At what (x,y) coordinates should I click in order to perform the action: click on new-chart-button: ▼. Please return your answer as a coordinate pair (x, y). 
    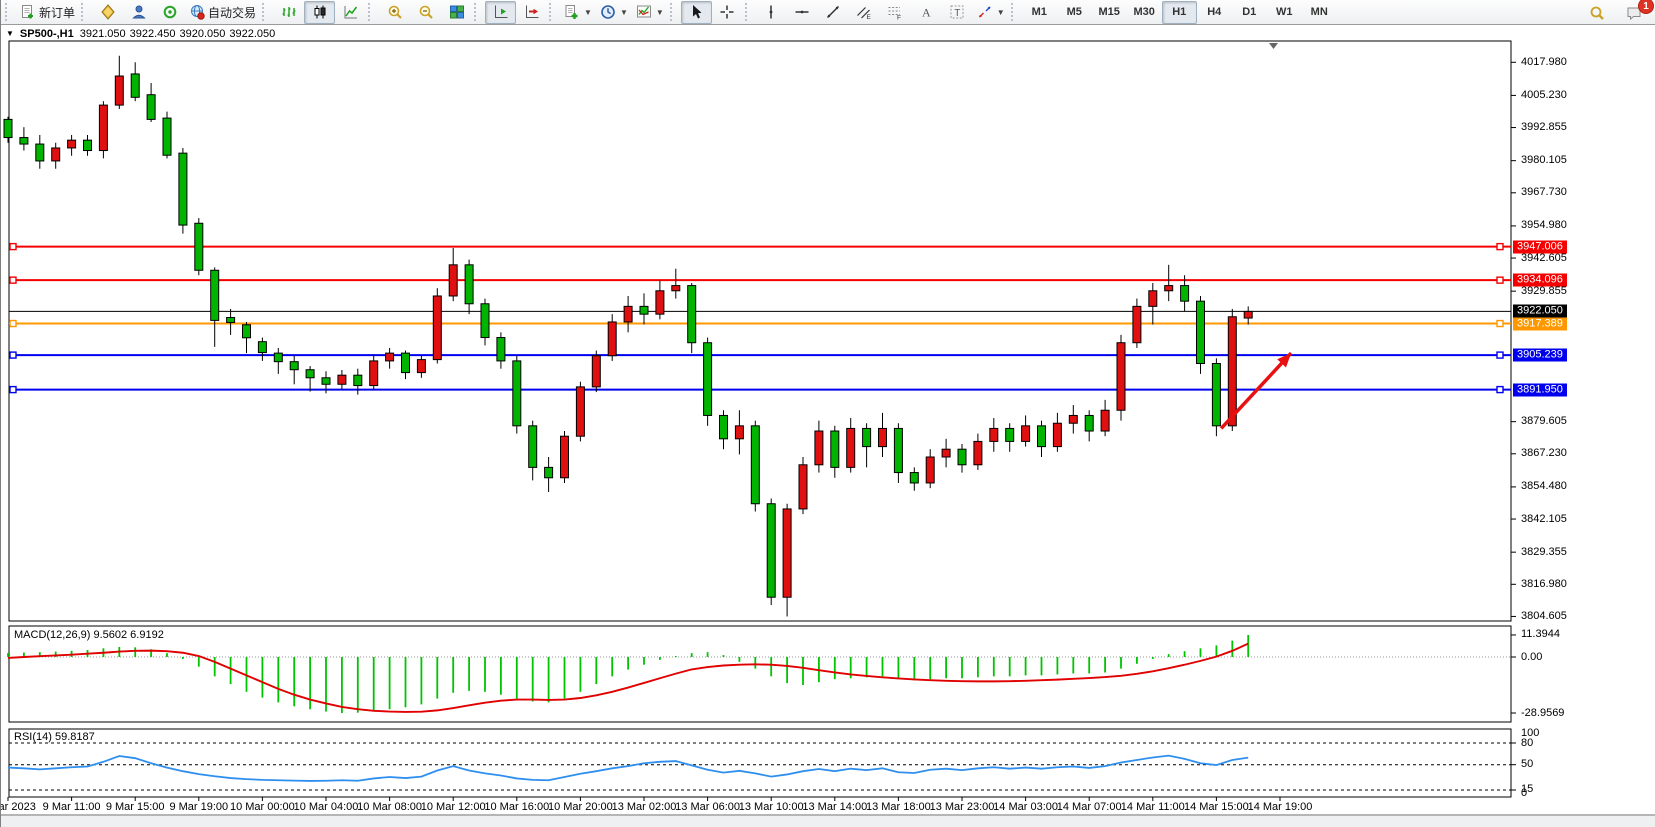
    Looking at the image, I should click on (578, 12).